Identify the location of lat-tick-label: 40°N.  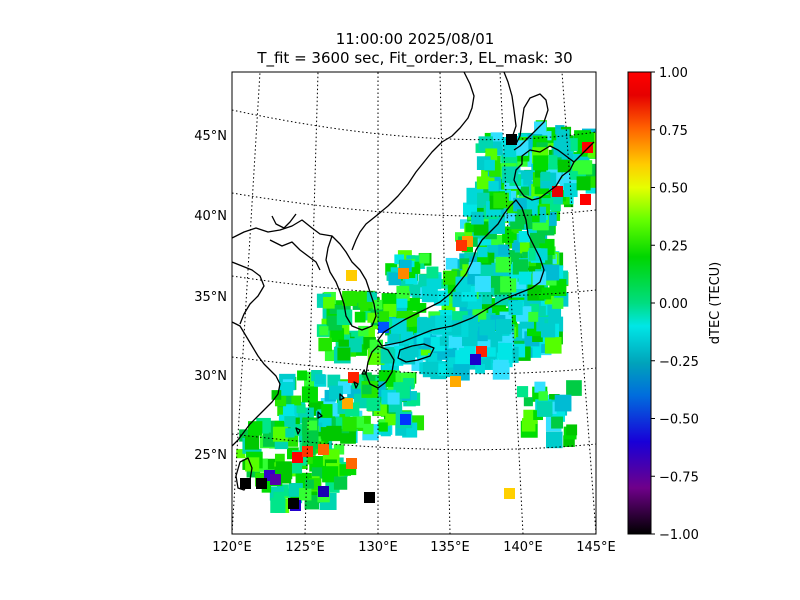
(210, 216).